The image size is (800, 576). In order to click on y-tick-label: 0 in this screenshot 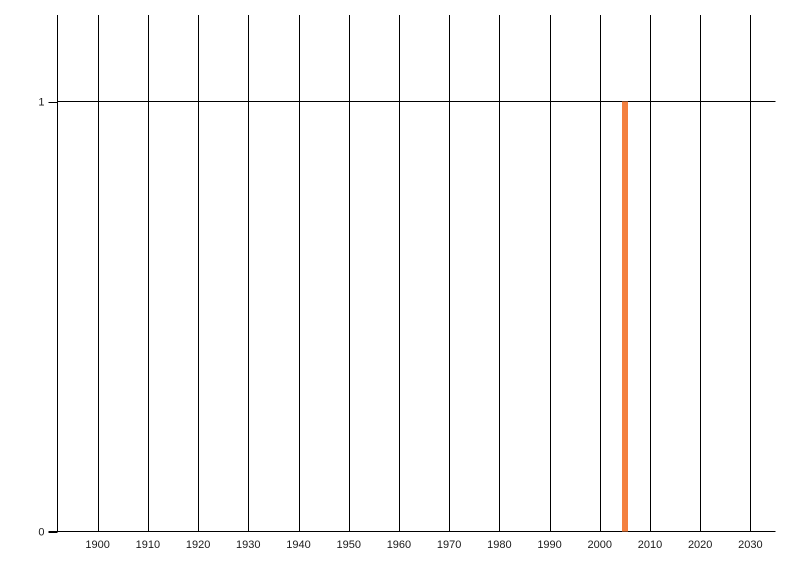, I will do `click(41, 533)`.